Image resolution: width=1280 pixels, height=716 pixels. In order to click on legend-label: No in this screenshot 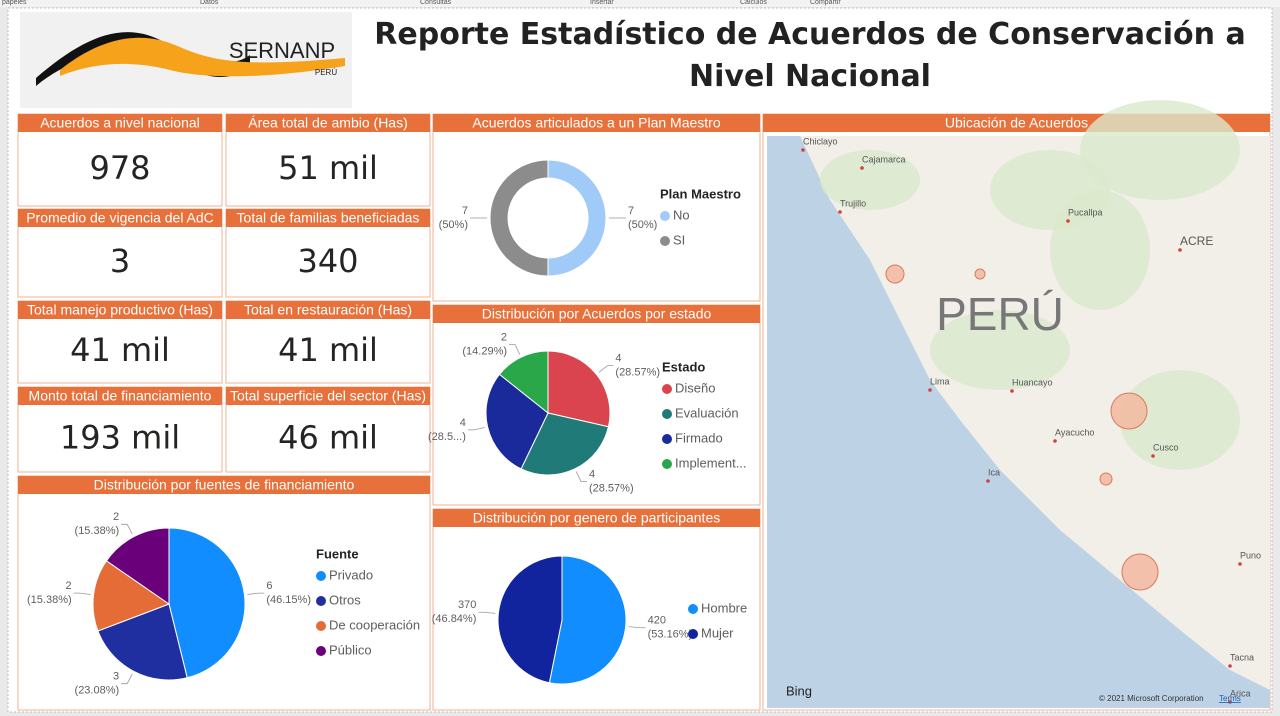, I will do `click(681, 214)`.